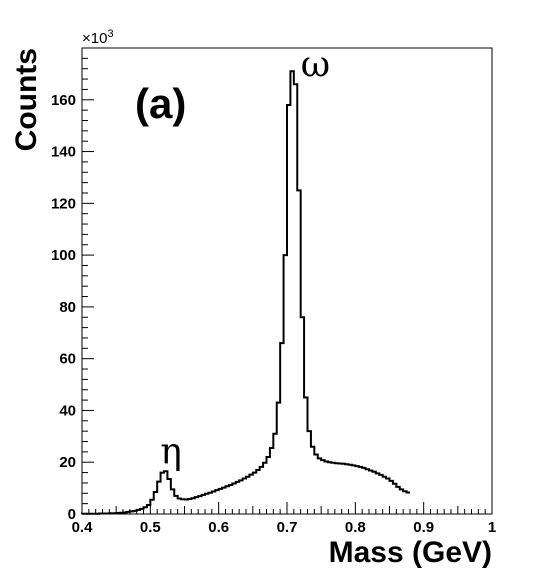 Image resolution: width=547 pixels, height=572 pixels. I want to click on y-tick-label: 40, so click(67, 410).